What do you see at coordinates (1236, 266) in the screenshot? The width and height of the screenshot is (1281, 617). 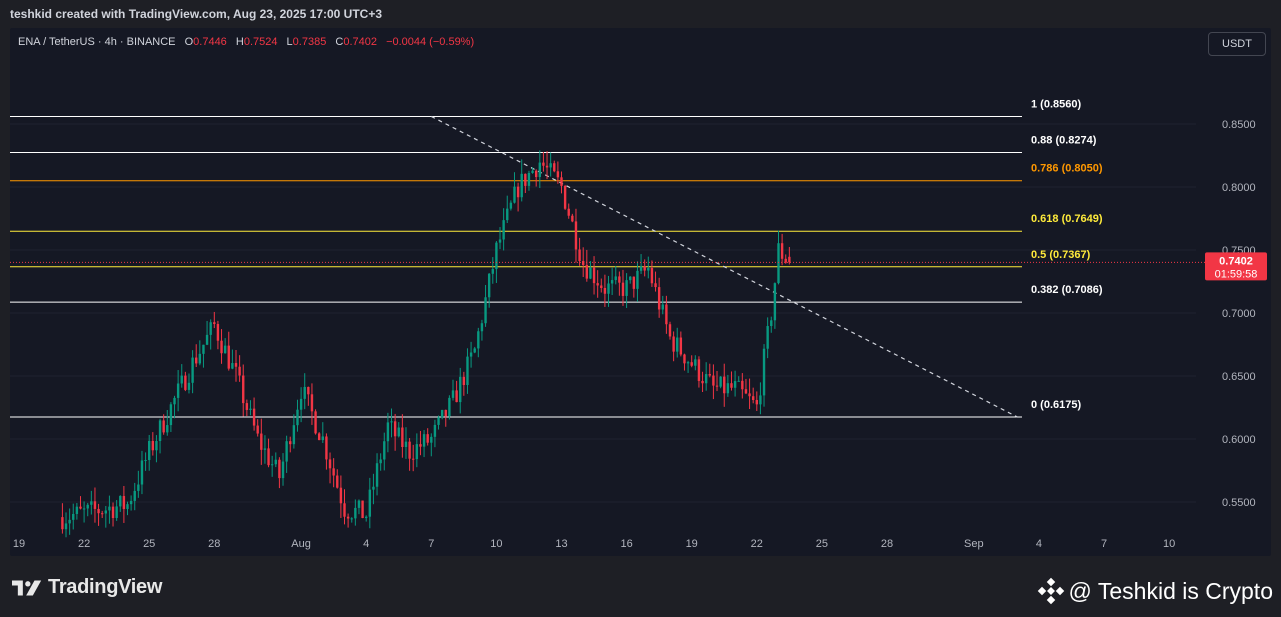 I see `current-price-badge` at bounding box center [1236, 266].